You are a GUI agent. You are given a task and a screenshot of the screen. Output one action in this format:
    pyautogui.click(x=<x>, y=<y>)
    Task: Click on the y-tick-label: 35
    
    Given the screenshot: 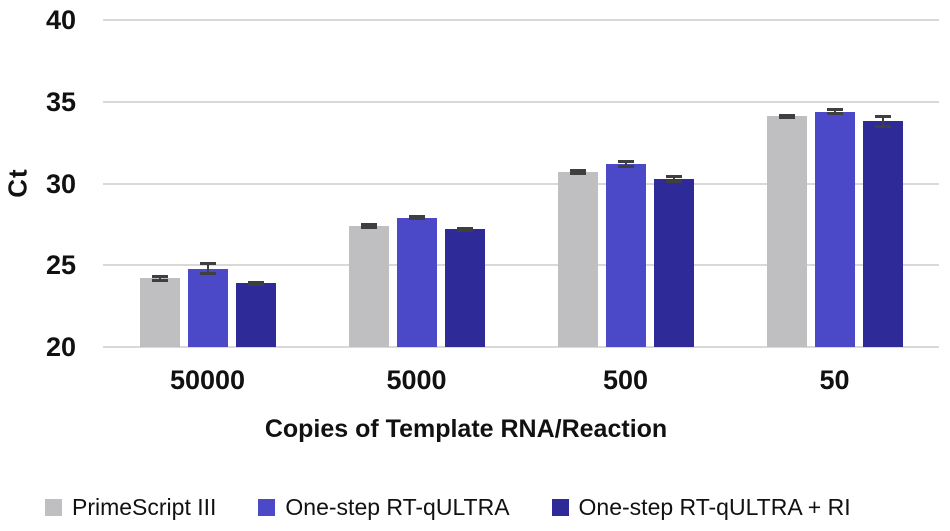 What is the action you would take?
    pyautogui.click(x=60, y=101)
    